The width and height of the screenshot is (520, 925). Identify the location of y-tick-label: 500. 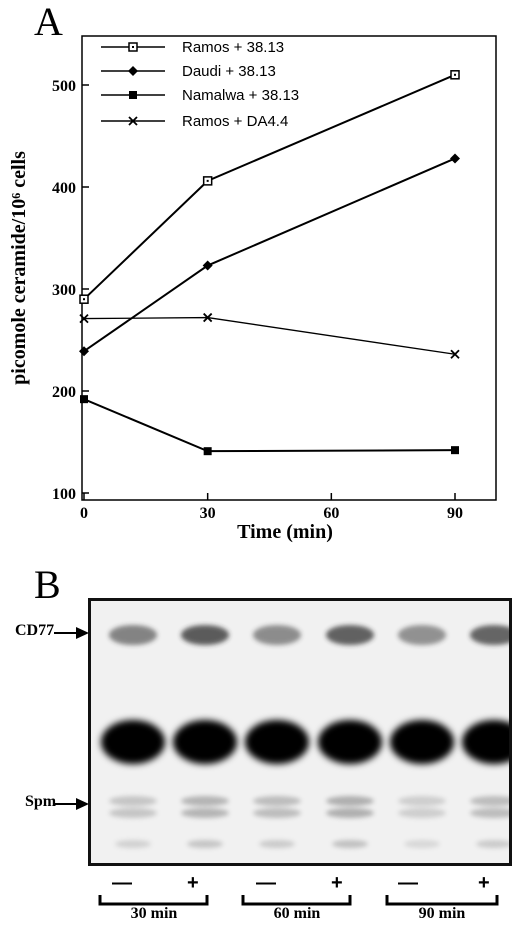
(64, 86).